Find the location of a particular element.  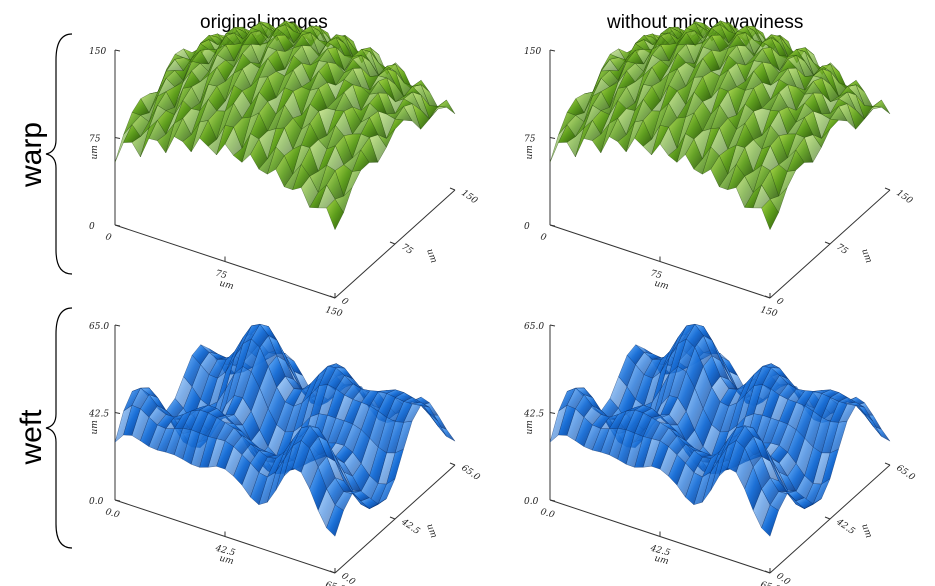

weft-brace is located at coordinates (59, 428).